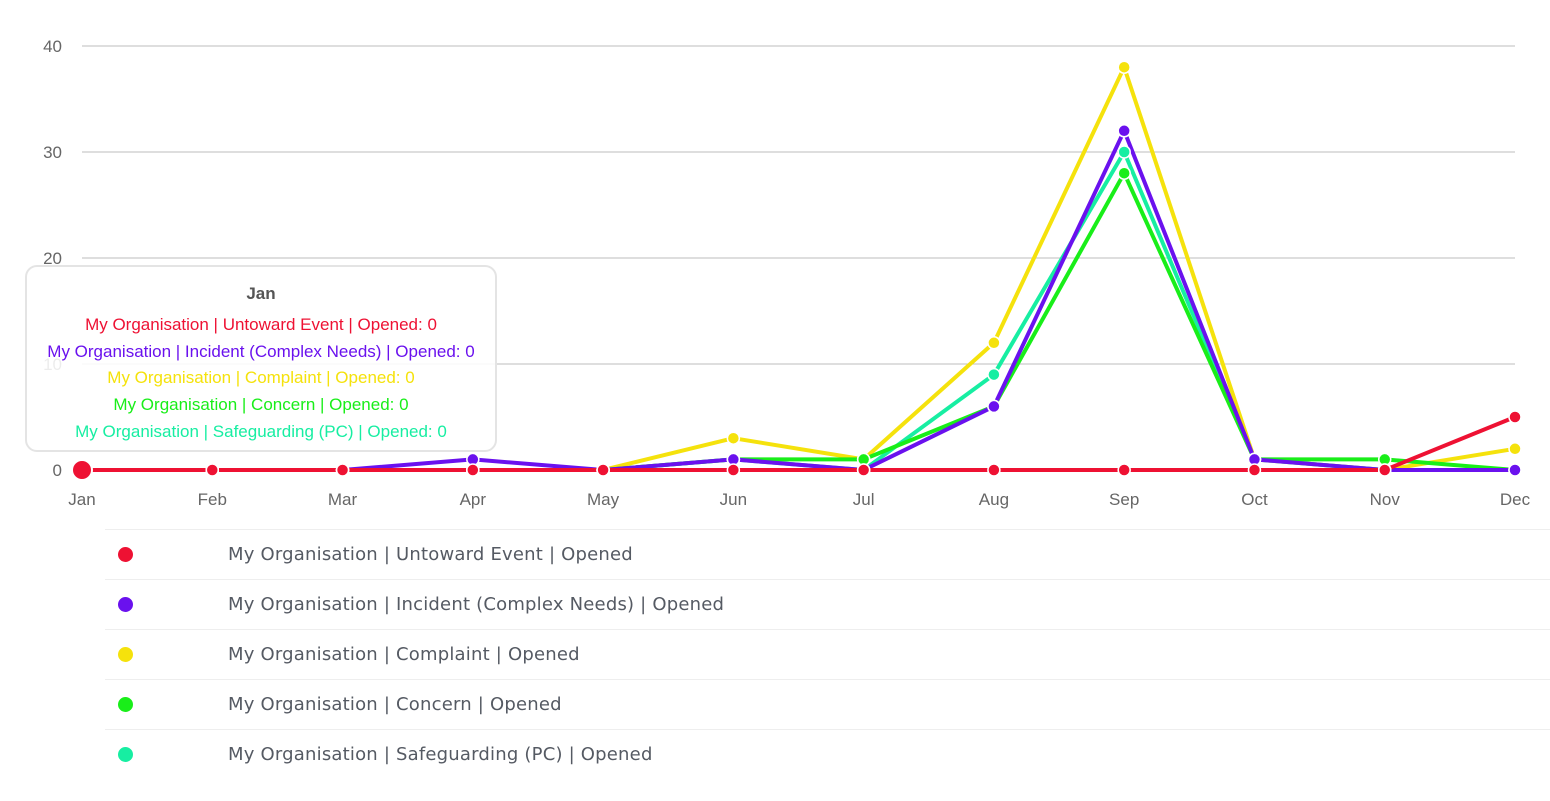 The width and height of the screenshot is (1550, 801). I want to click on x-tick-label: Jul, so click(864, 499).